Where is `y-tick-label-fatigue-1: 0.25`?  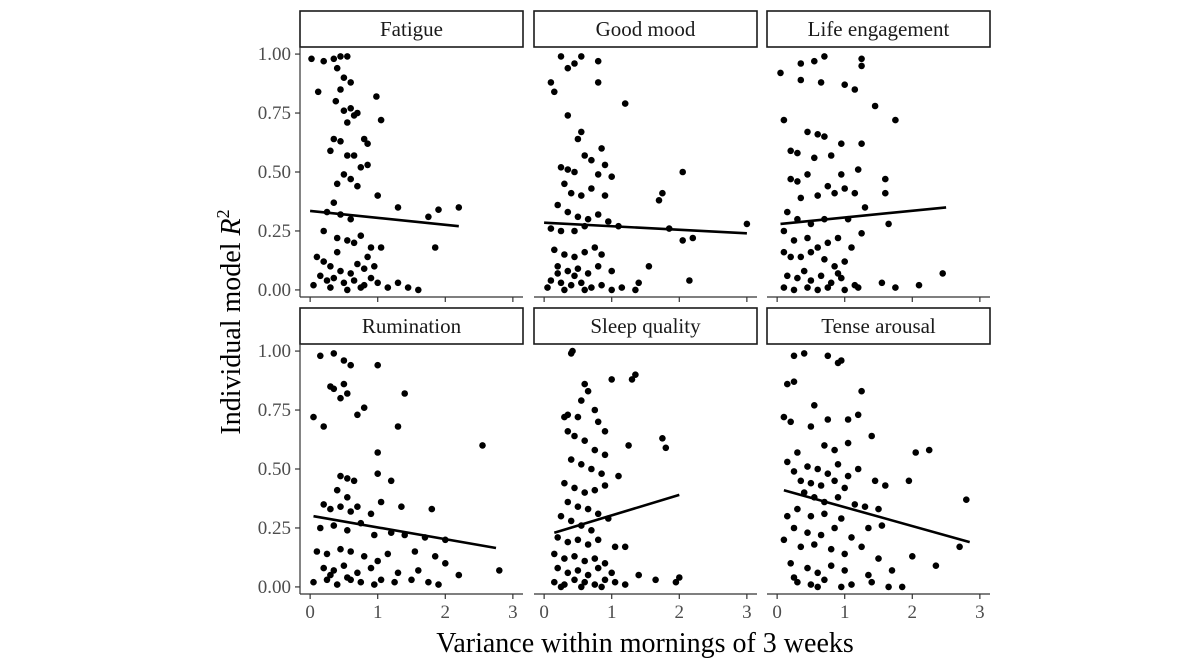 y-tick-label-fatigue-1: 0.25 is located at coordinates (274, 231).